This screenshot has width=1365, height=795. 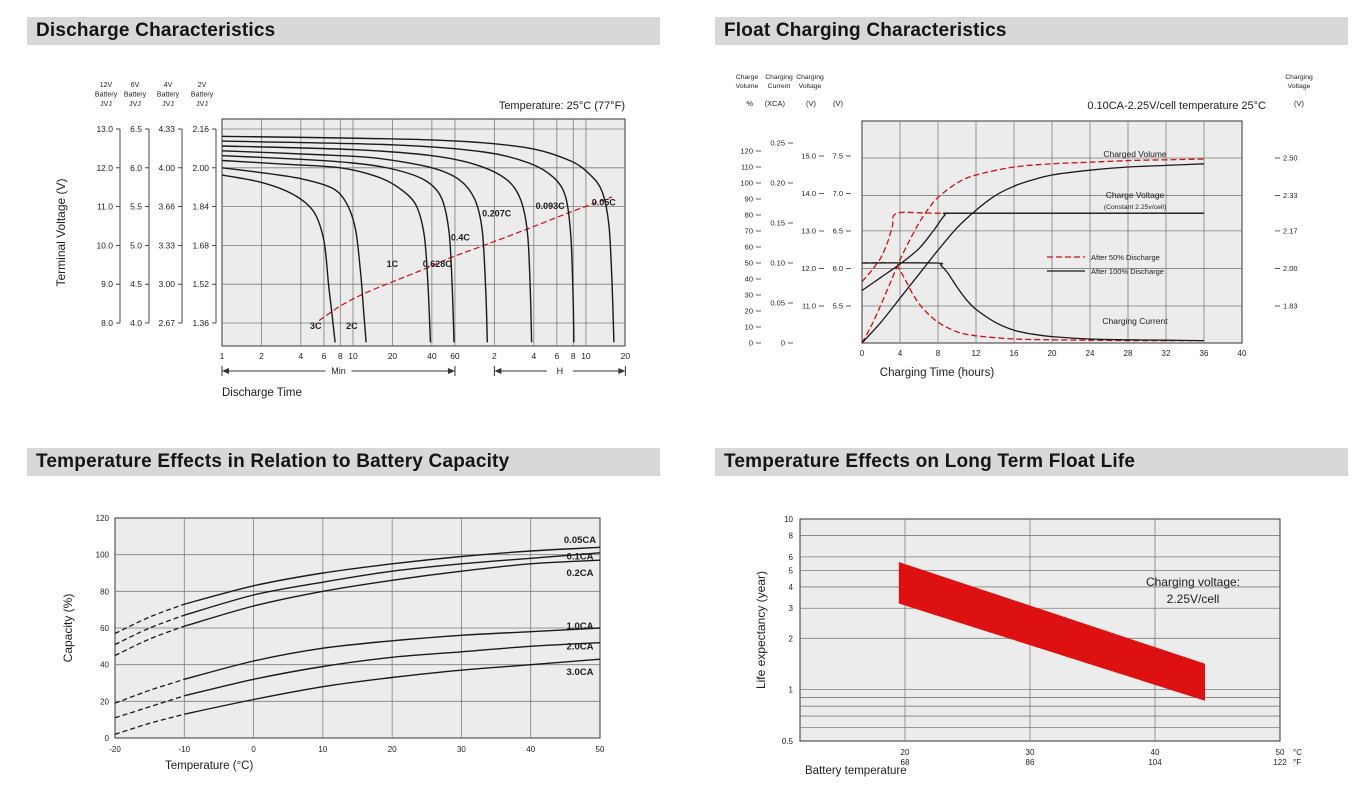 What do you see at coordinates (1290, 306) in the screenshot?
I see `svg-text: 1.83` at bounding box center [1290, 306].